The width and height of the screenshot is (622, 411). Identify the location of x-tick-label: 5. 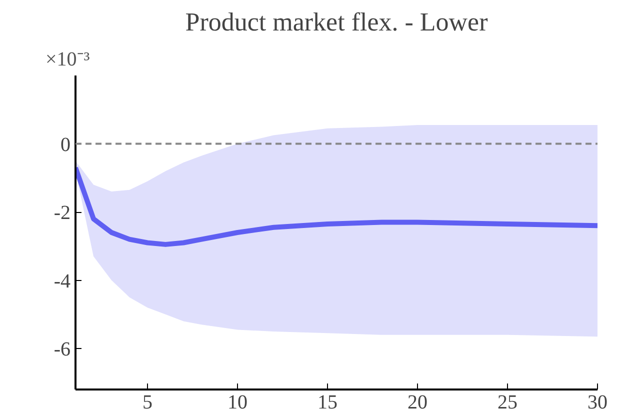
(147, 401).